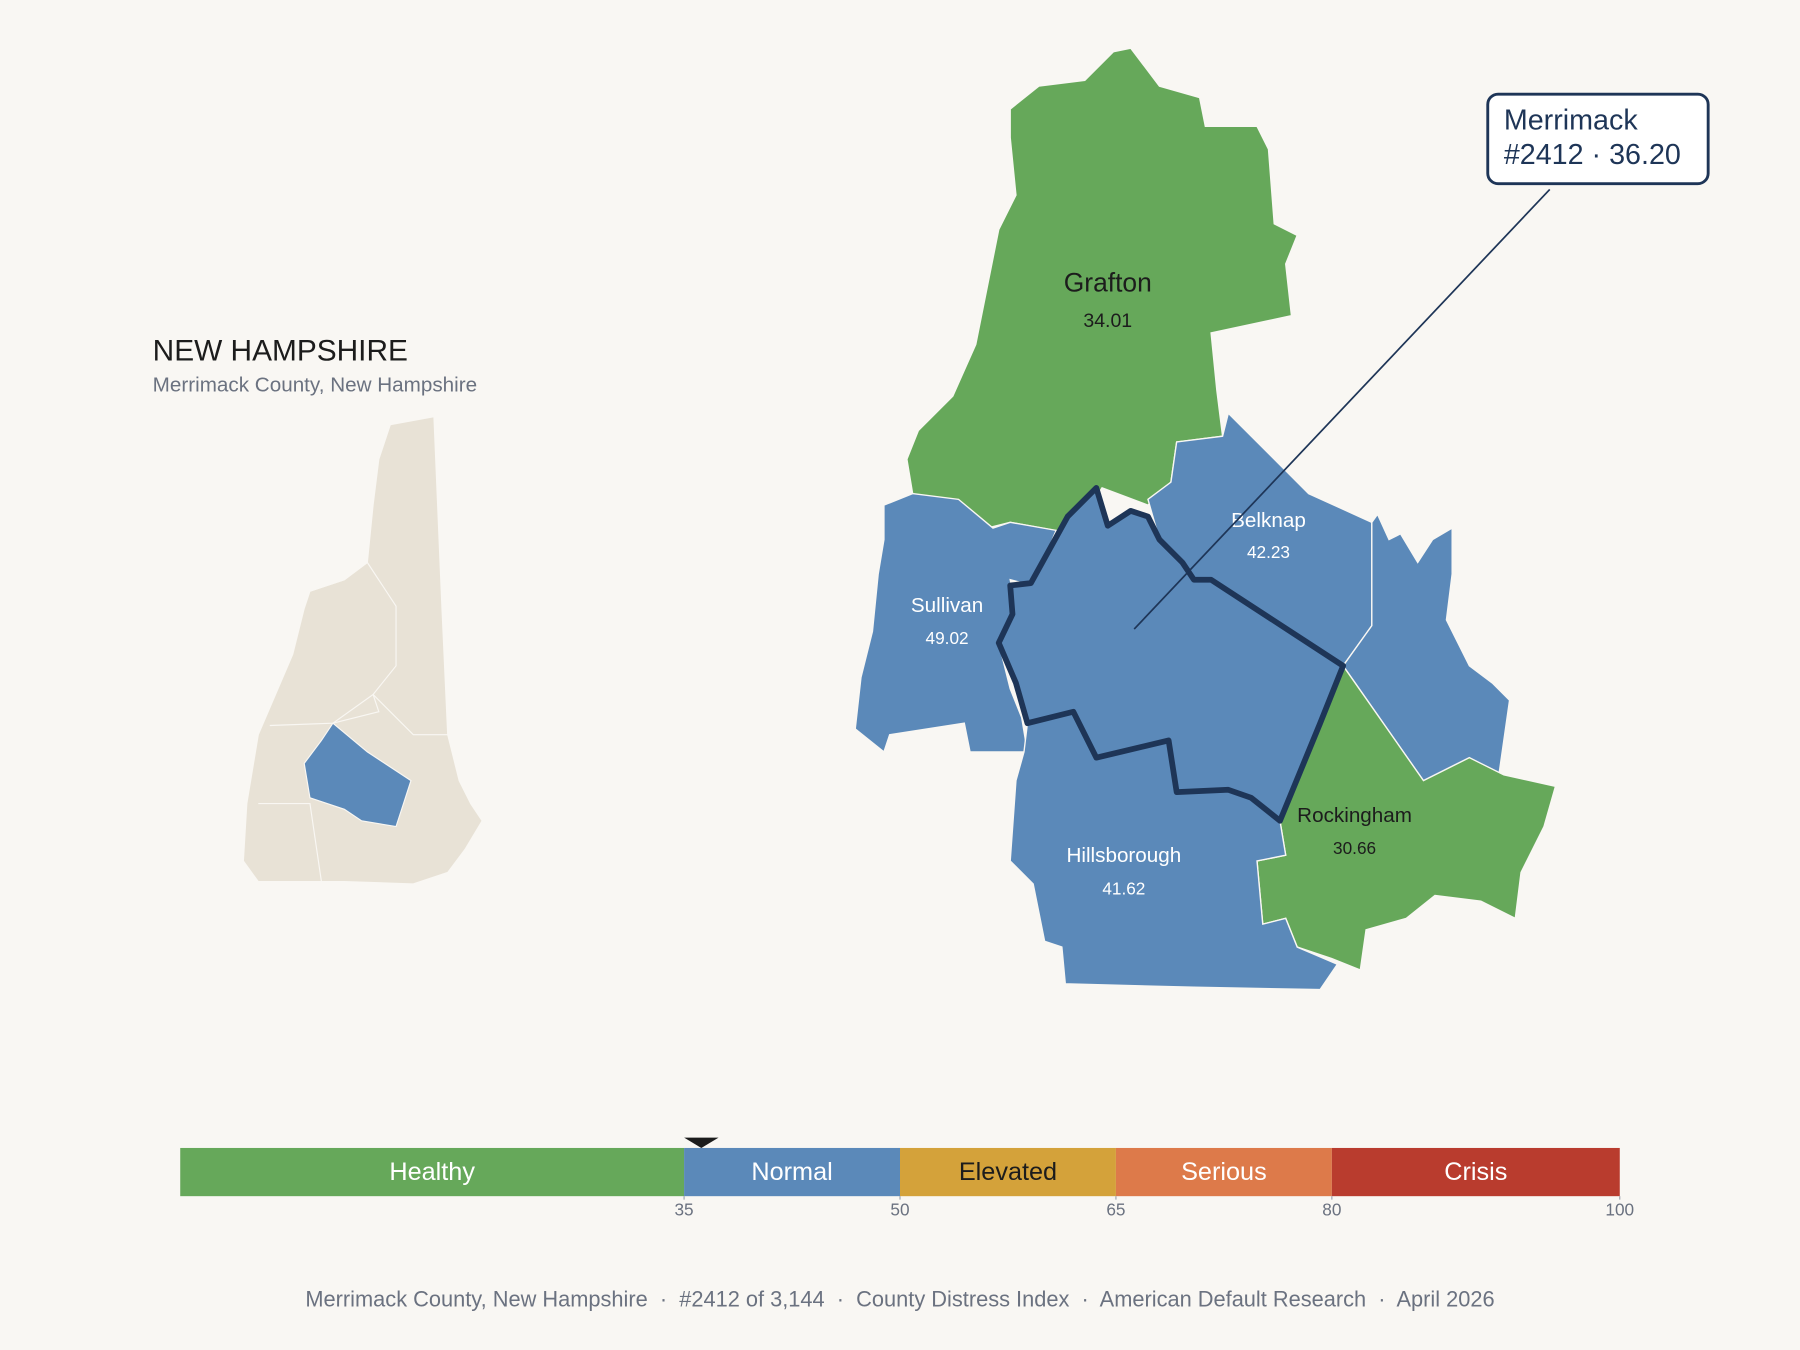 The width and height of the screenshot is (1800, 1350). I want to click on callout-box, so click(1598, 139).